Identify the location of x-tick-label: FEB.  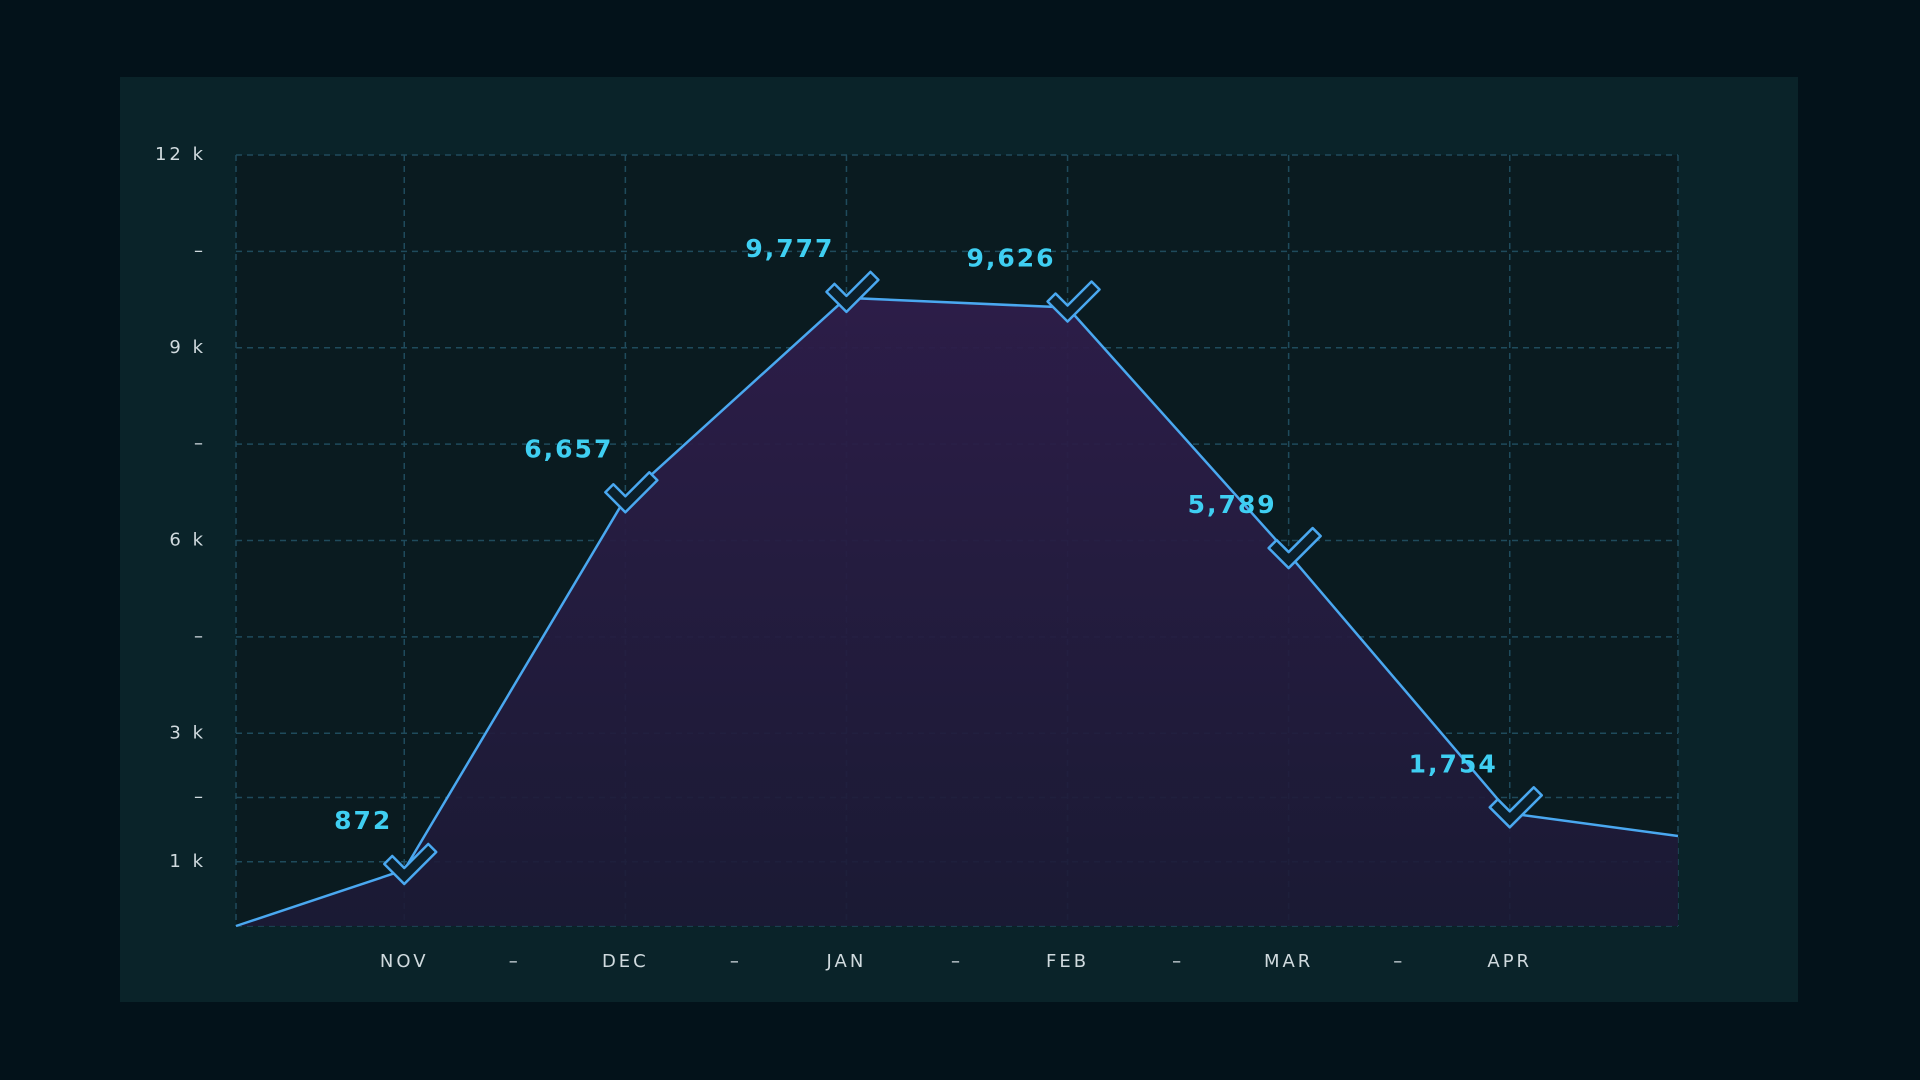
(1067, 961).